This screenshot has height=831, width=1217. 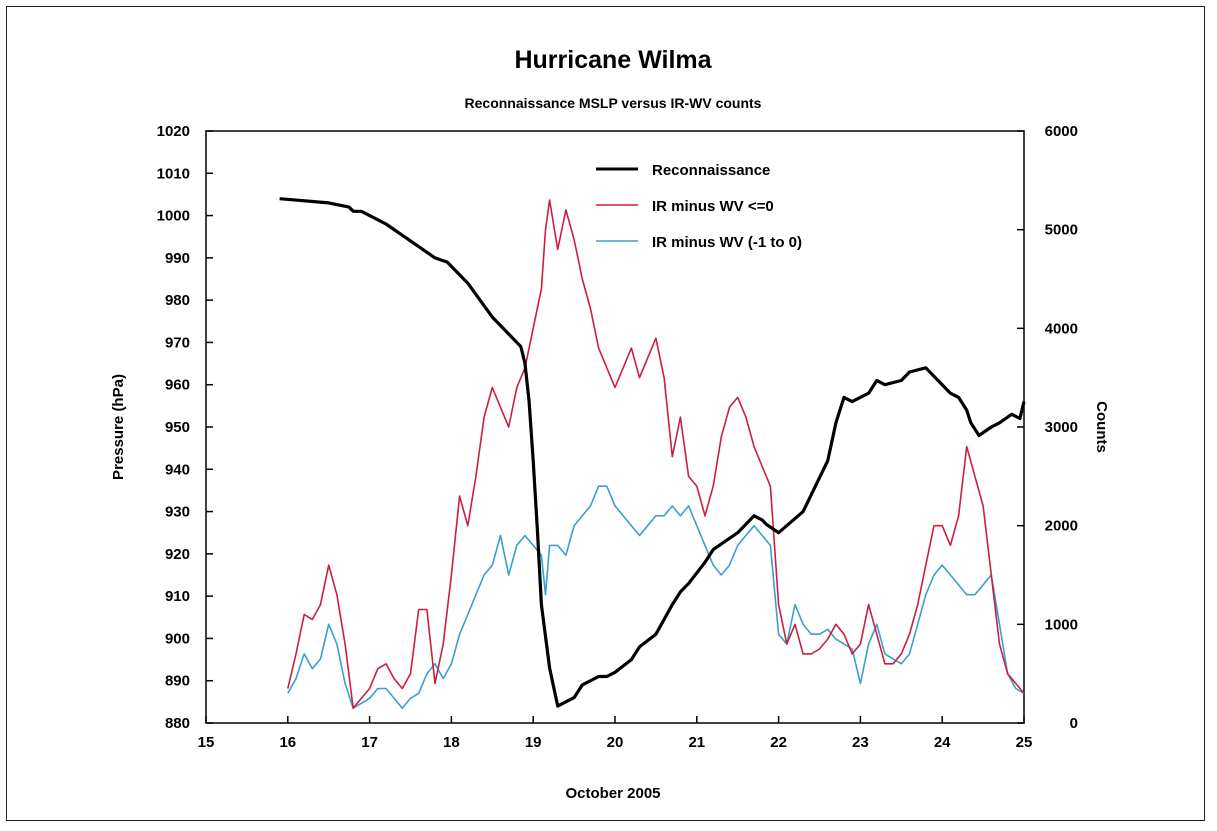 I want to click on left-tick-label: 950, so click(x=177, y=427).